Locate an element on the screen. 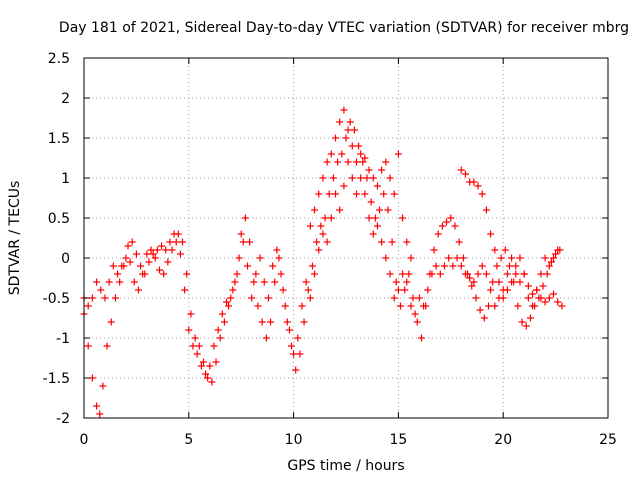  y-tick-label: 2 is located at coordinates (65, 99).